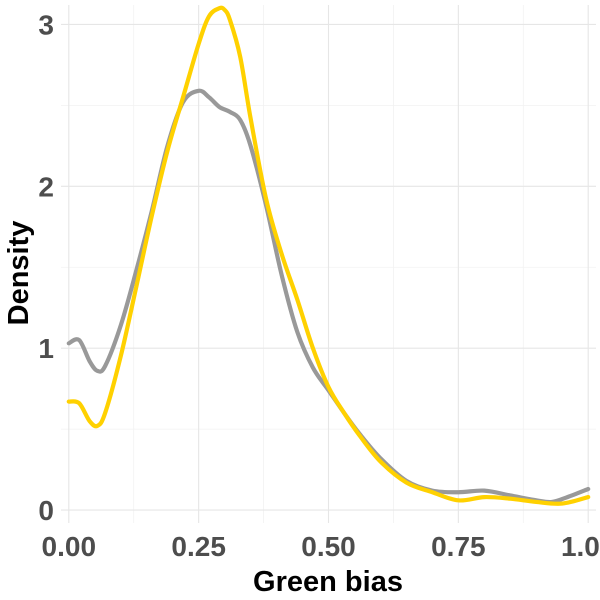  I want to click on x-tick-label: 0.00, so click(69, 546).